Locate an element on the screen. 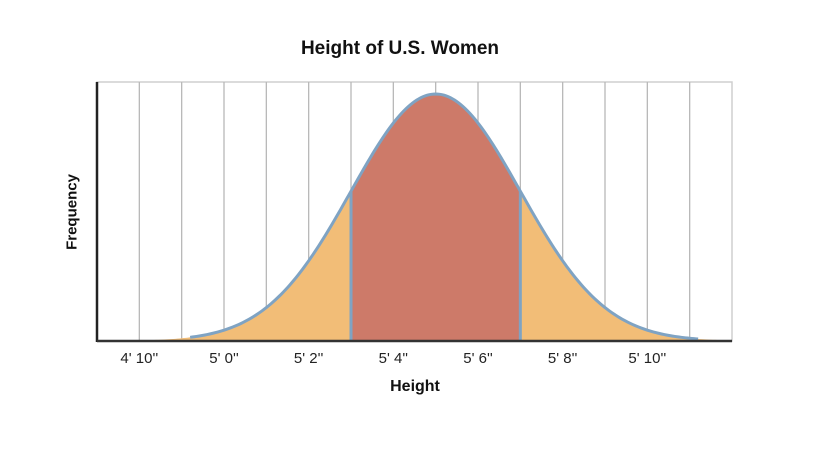 The image size is (825, 456). x-tick-label: 5' 8'' is located at coordinates (562, 358).